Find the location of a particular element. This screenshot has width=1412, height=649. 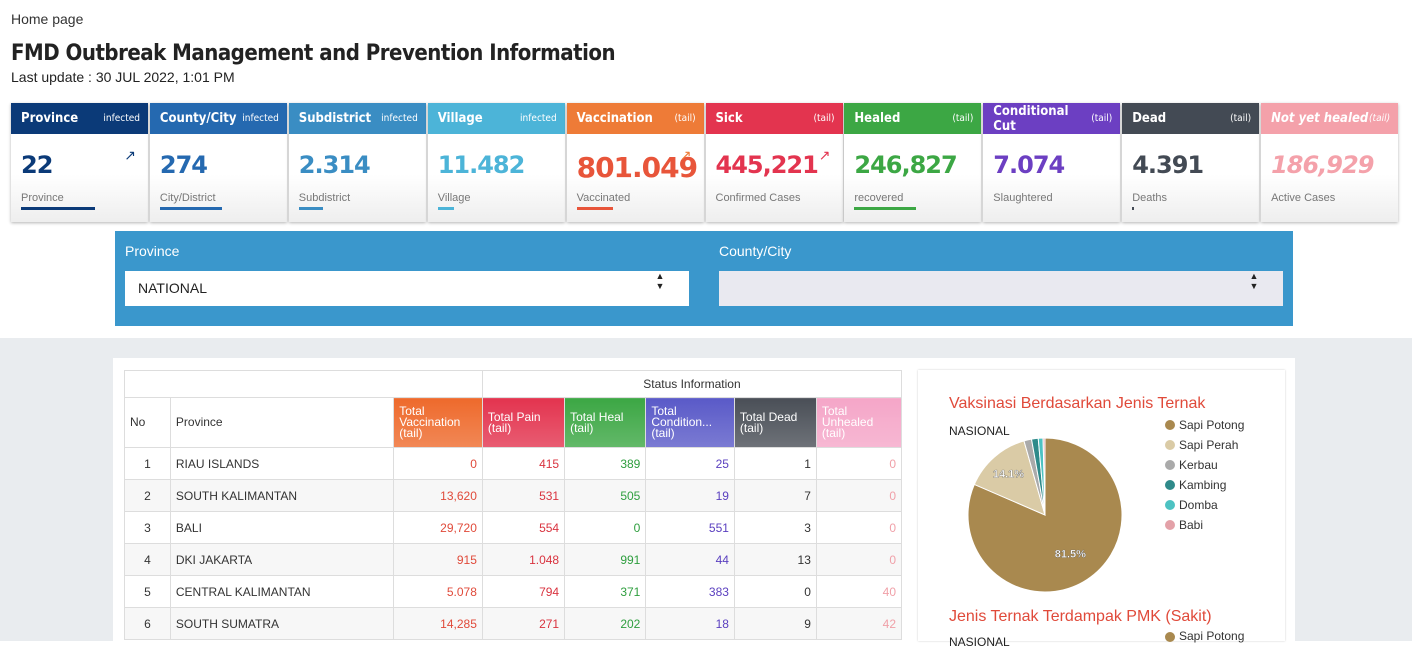

card-value: 11.482 is located at coordinates (481, 165).